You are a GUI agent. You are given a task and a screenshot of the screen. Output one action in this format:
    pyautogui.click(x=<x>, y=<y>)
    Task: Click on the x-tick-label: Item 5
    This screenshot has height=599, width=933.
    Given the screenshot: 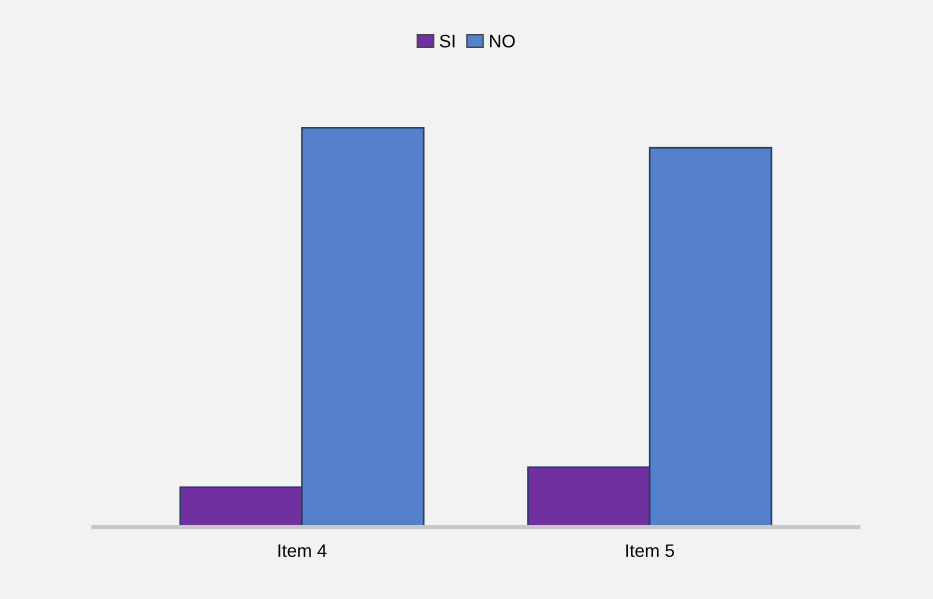 What is the action you would take?
    pyautogui.click(x=650, y=551)
    